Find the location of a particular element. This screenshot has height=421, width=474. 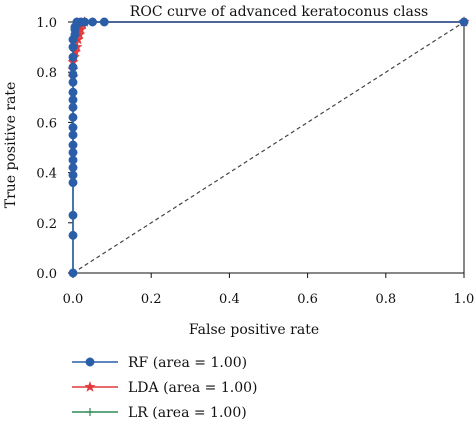

x-tick-label: 1.0 is located at coordinates (464, 299).